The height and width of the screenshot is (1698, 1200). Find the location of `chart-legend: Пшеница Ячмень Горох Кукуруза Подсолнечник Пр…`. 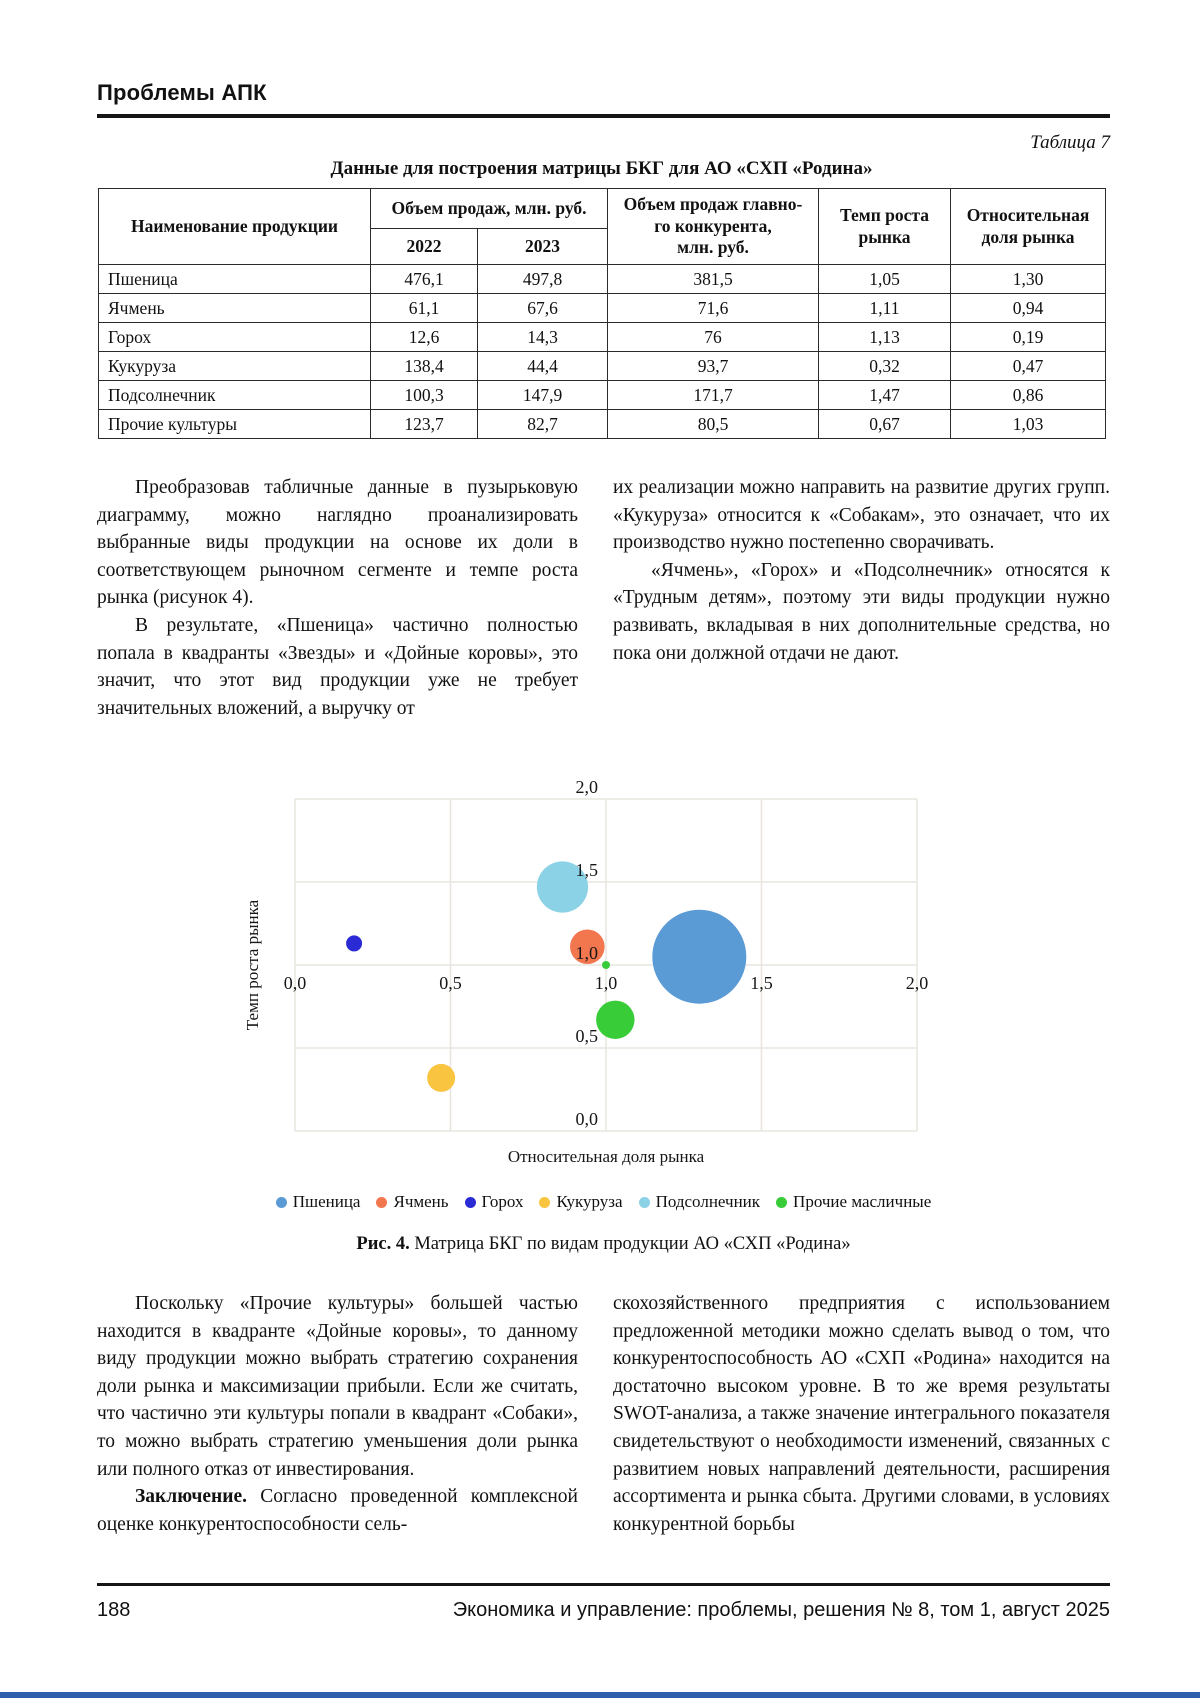

chart-legend: Пшеница Ячмень Горох Кукуруза Подсолнечник Пр… is located at coordinates (603, 1202).